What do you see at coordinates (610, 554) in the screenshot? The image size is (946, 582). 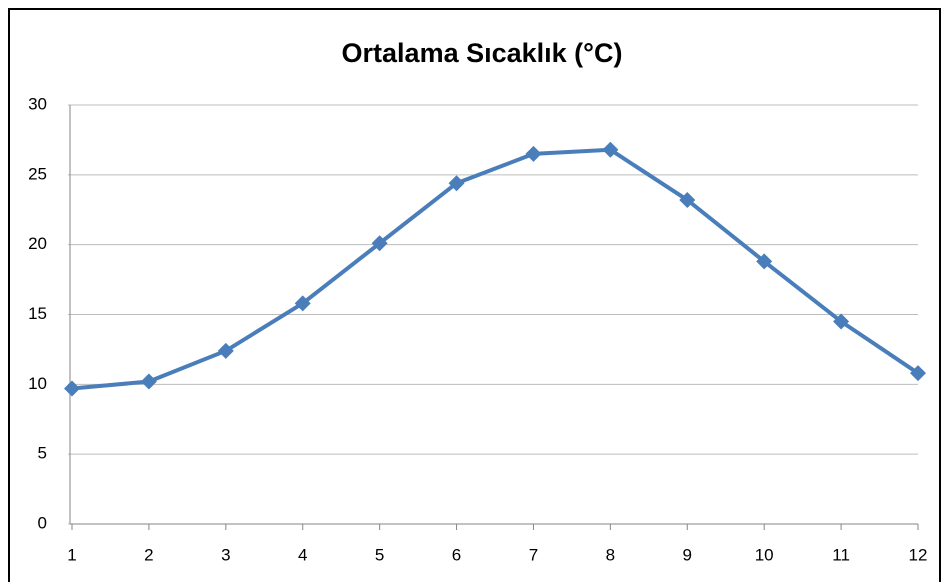 I see `x-tick-label: 8` at bounding box center [610, 554].